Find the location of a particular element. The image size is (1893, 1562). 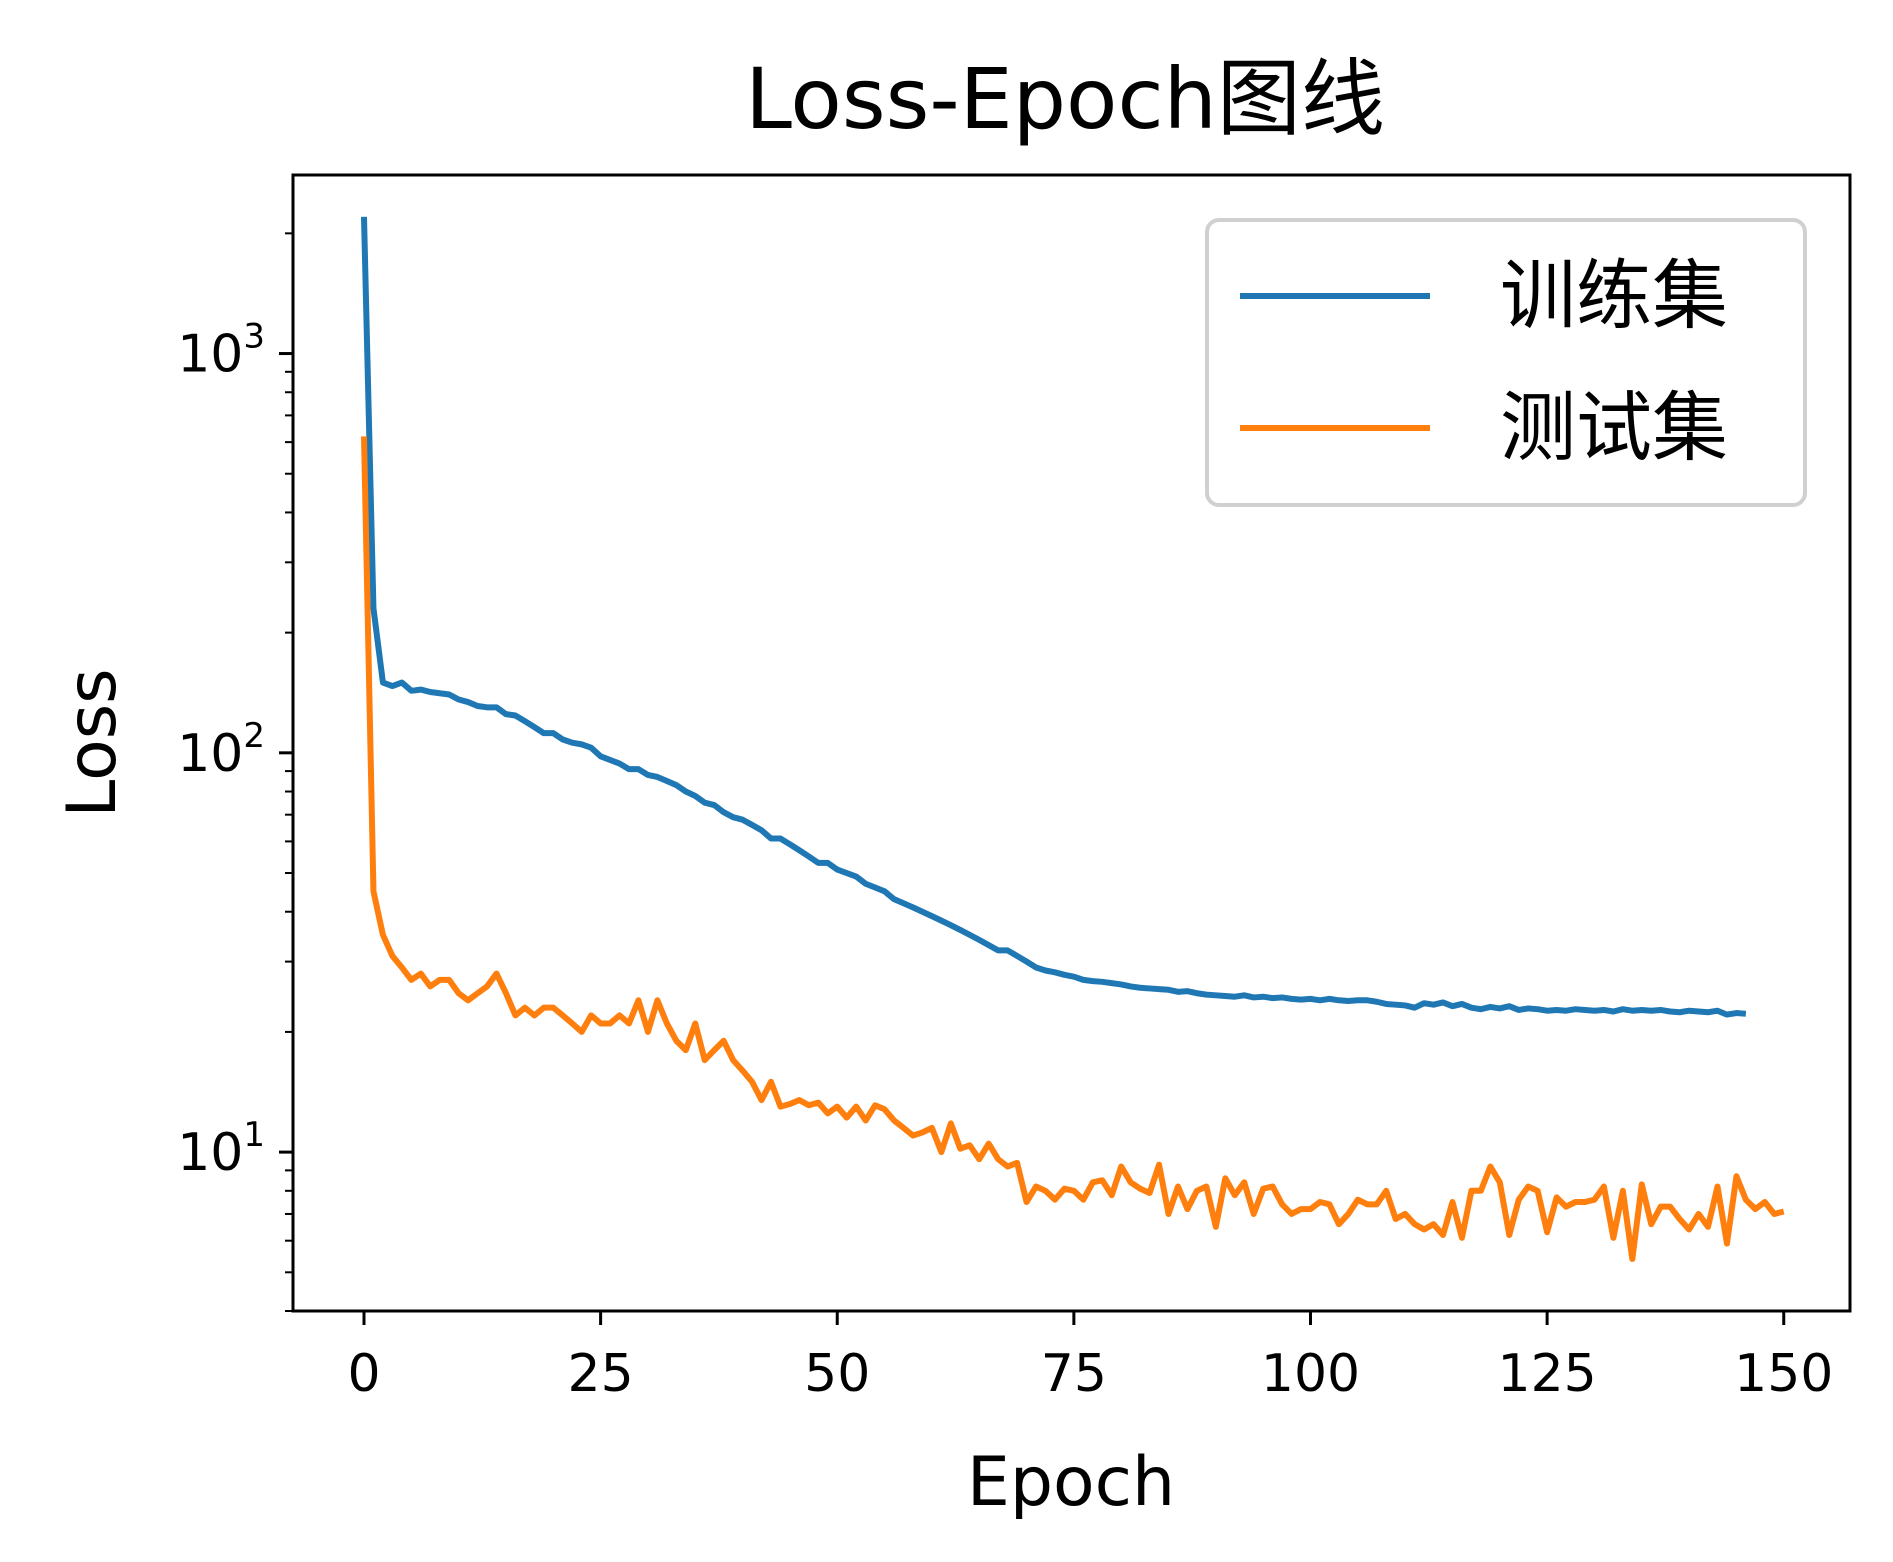

legend-label-0: 训练集 is located at coordinates (1614, 295).